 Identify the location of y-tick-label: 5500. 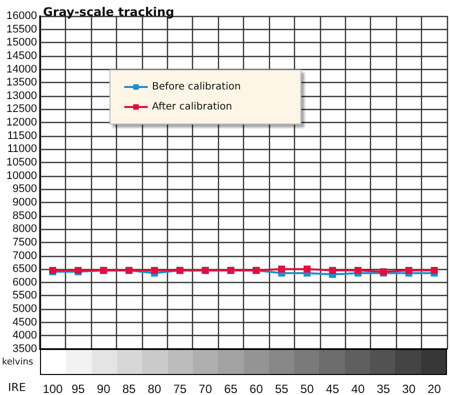
(24, 296).